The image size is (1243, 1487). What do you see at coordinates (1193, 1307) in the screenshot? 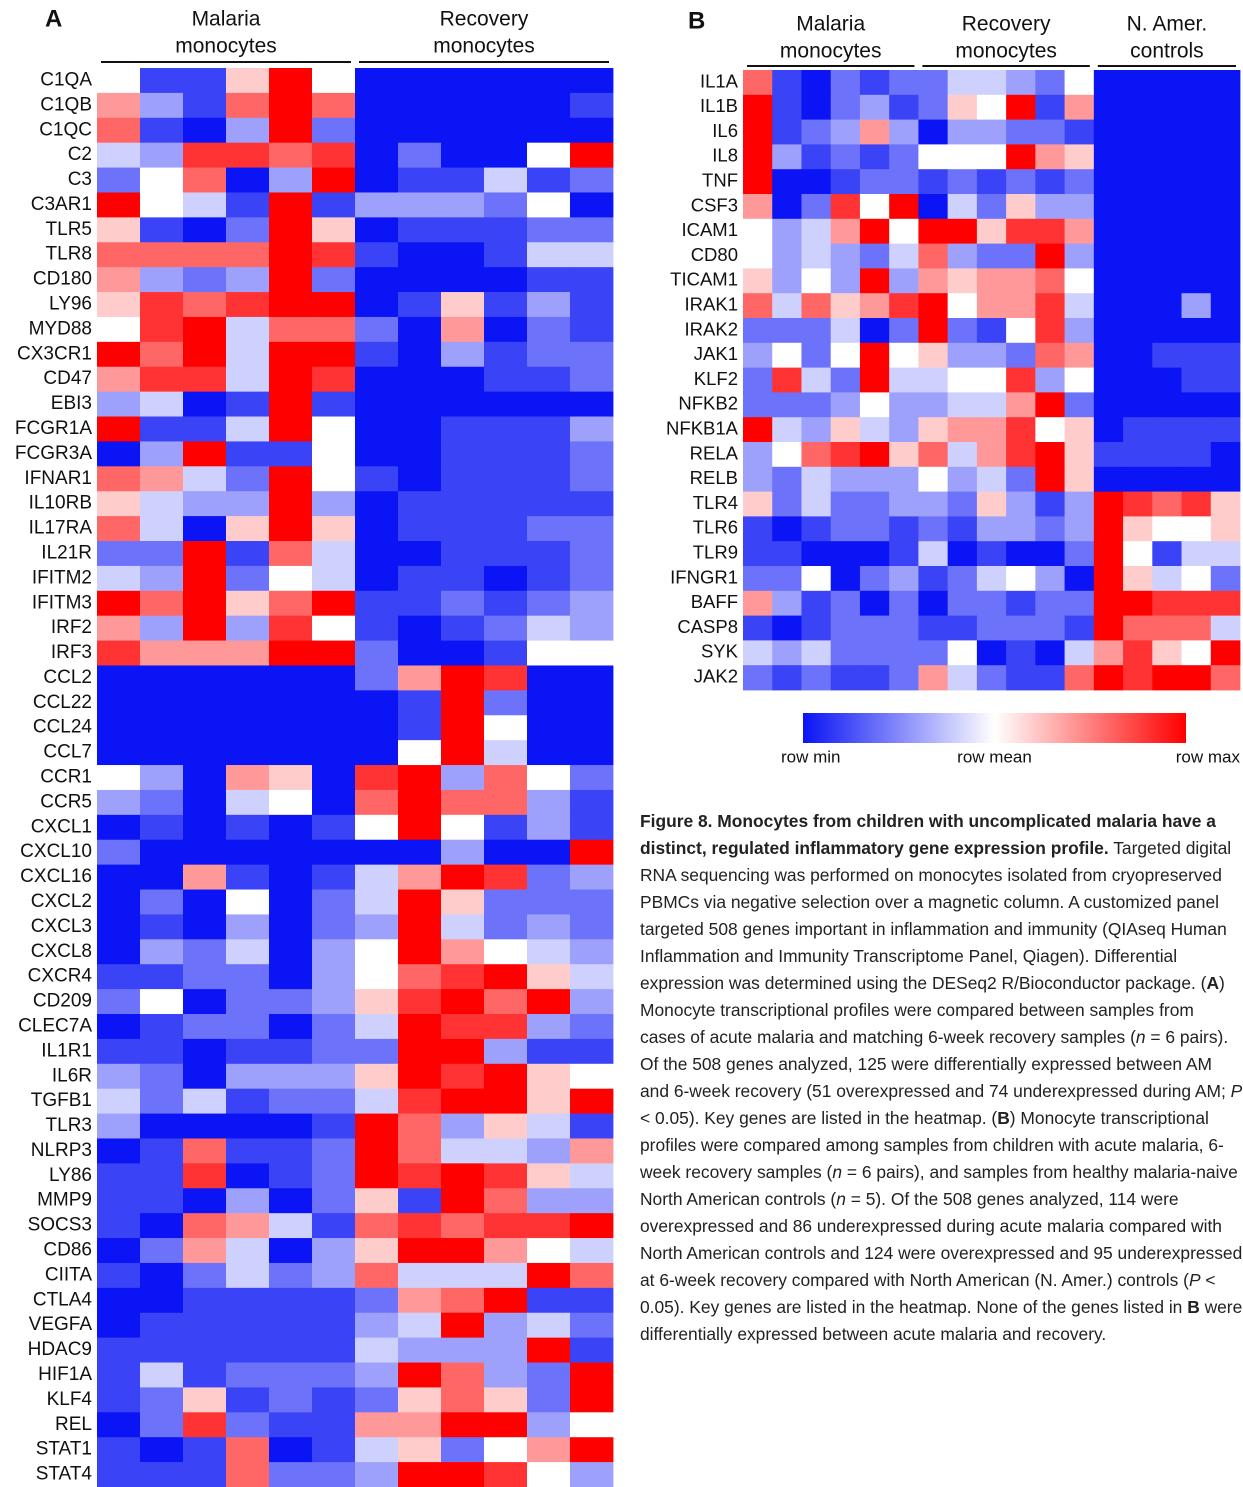
I see `caption-text: B` at bounding box center [1193, 1307].